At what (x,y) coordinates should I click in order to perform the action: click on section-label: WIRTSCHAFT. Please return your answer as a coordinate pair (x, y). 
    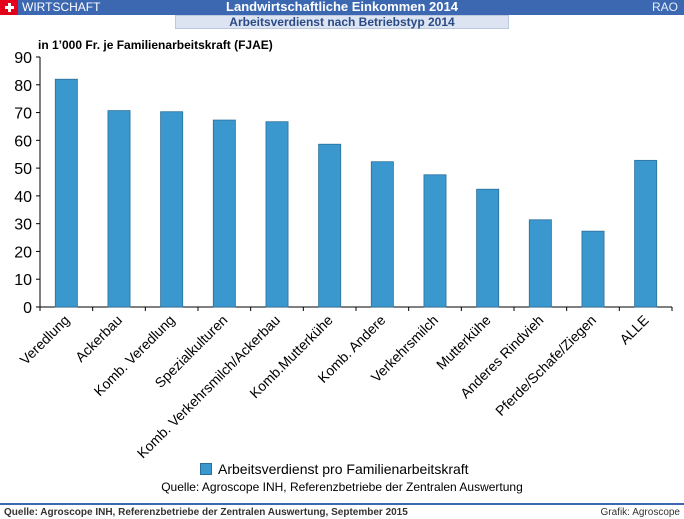
    Looking at the image, I should click on (61, 7).